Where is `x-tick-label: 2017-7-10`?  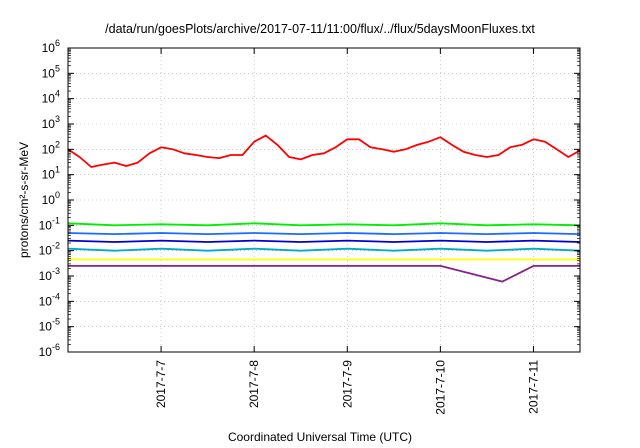
x-tick-label: 2017-7-10 is located at coordinates (440, 387).